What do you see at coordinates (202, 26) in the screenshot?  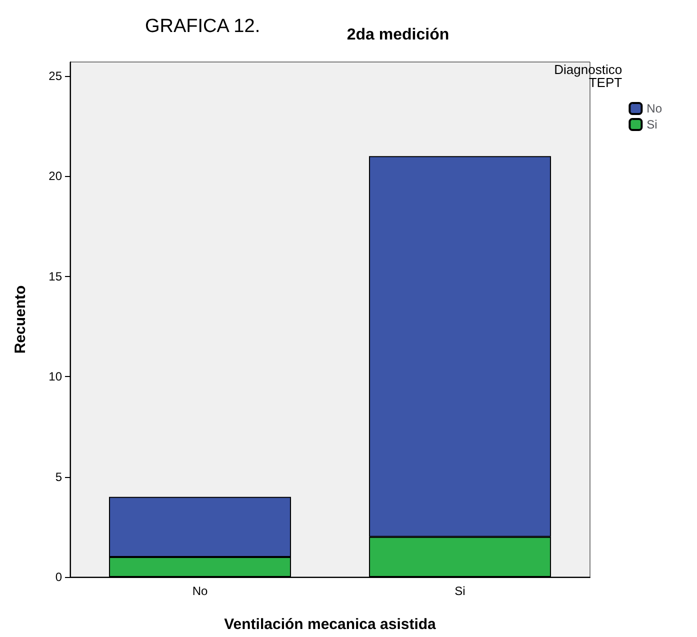 I see `text: GRAFICA 12.` at bounding box center [202, 26].